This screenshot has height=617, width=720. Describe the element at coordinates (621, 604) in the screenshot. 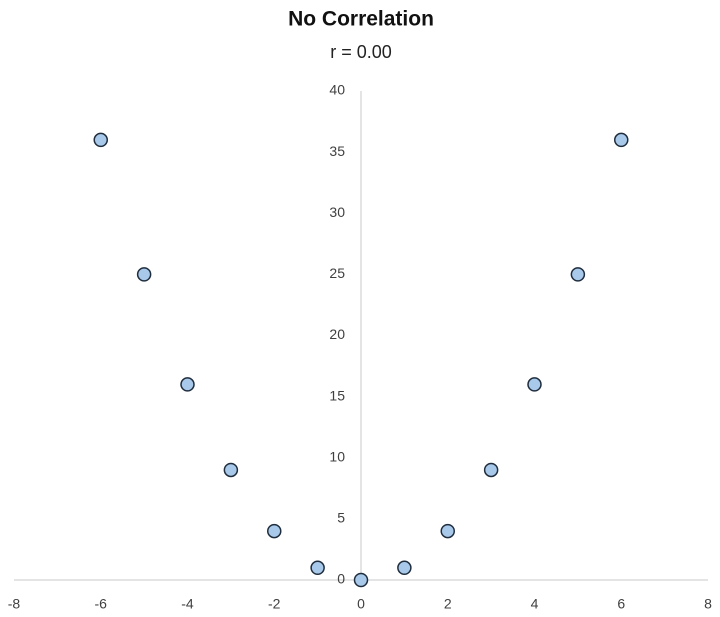

I see `x-tick-label: 6` at that location.